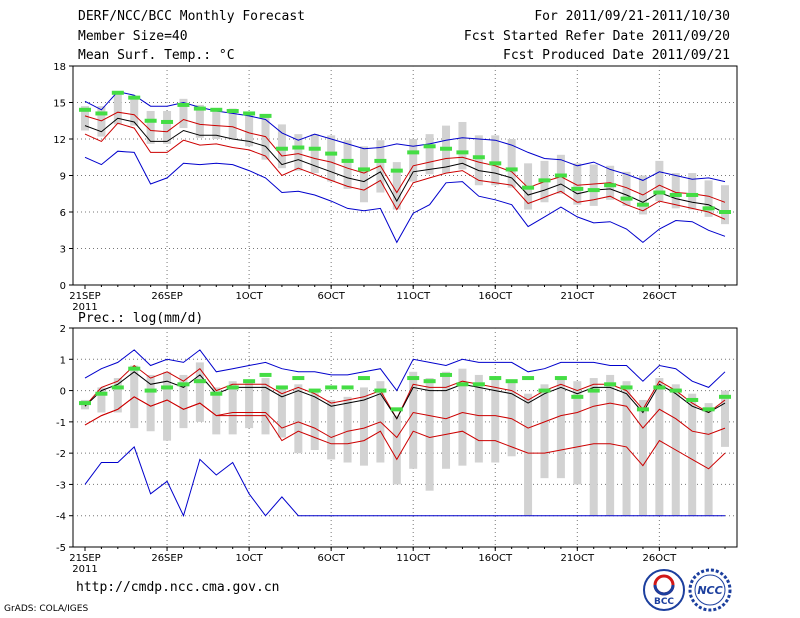 The height and width of the screenshot is (618, 800). I want to click on temp-p90-line, so click(405, 157).